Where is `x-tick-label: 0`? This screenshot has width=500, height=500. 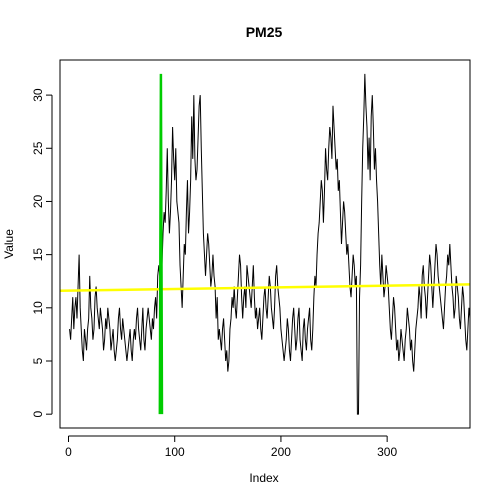 x-tick-label: 0 is located at coordinates (68, 452).